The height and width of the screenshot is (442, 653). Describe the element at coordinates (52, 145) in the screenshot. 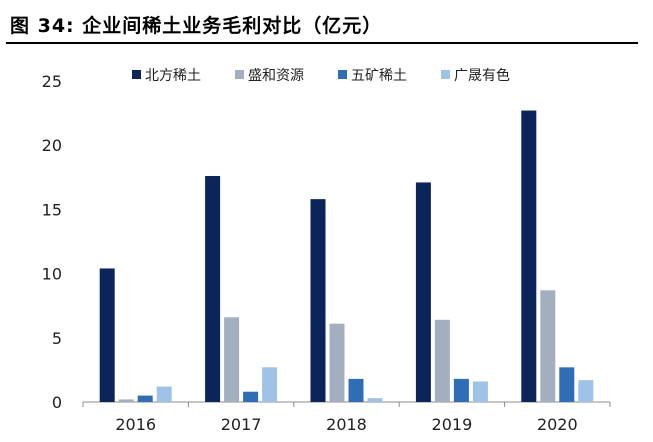

I see `y-tick-label: 20` at that location.